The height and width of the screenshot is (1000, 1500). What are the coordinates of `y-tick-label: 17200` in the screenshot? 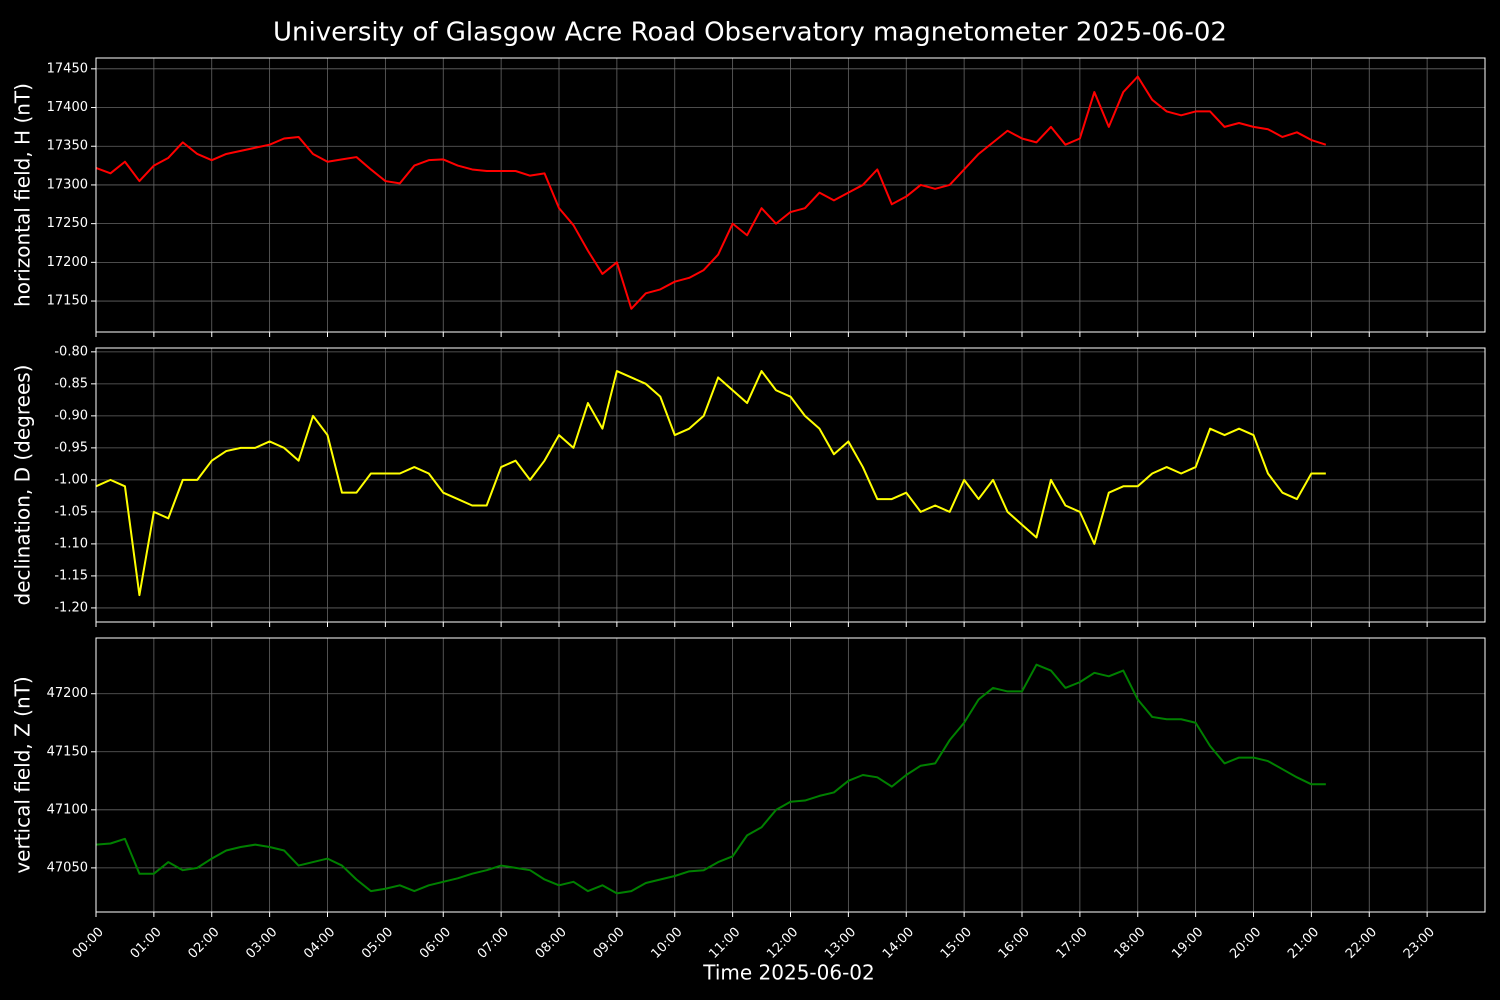 It's located at (67, 262).